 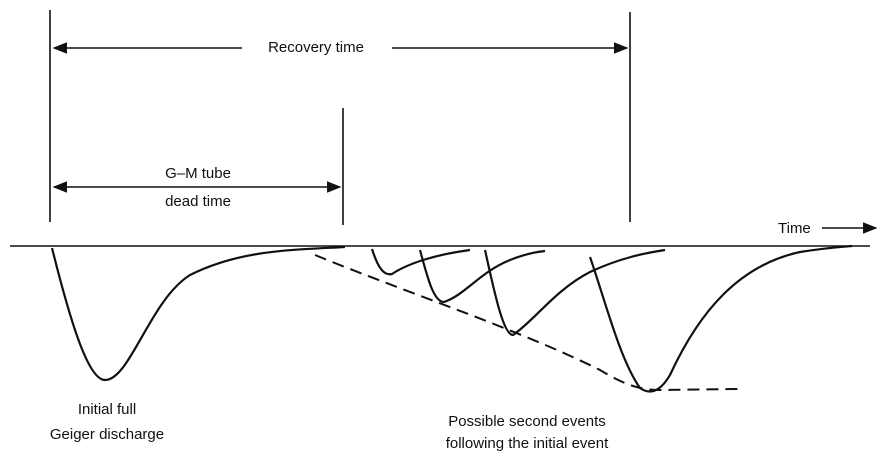 I want to click on initial-label: Initial full, so click(x=107, y=409).